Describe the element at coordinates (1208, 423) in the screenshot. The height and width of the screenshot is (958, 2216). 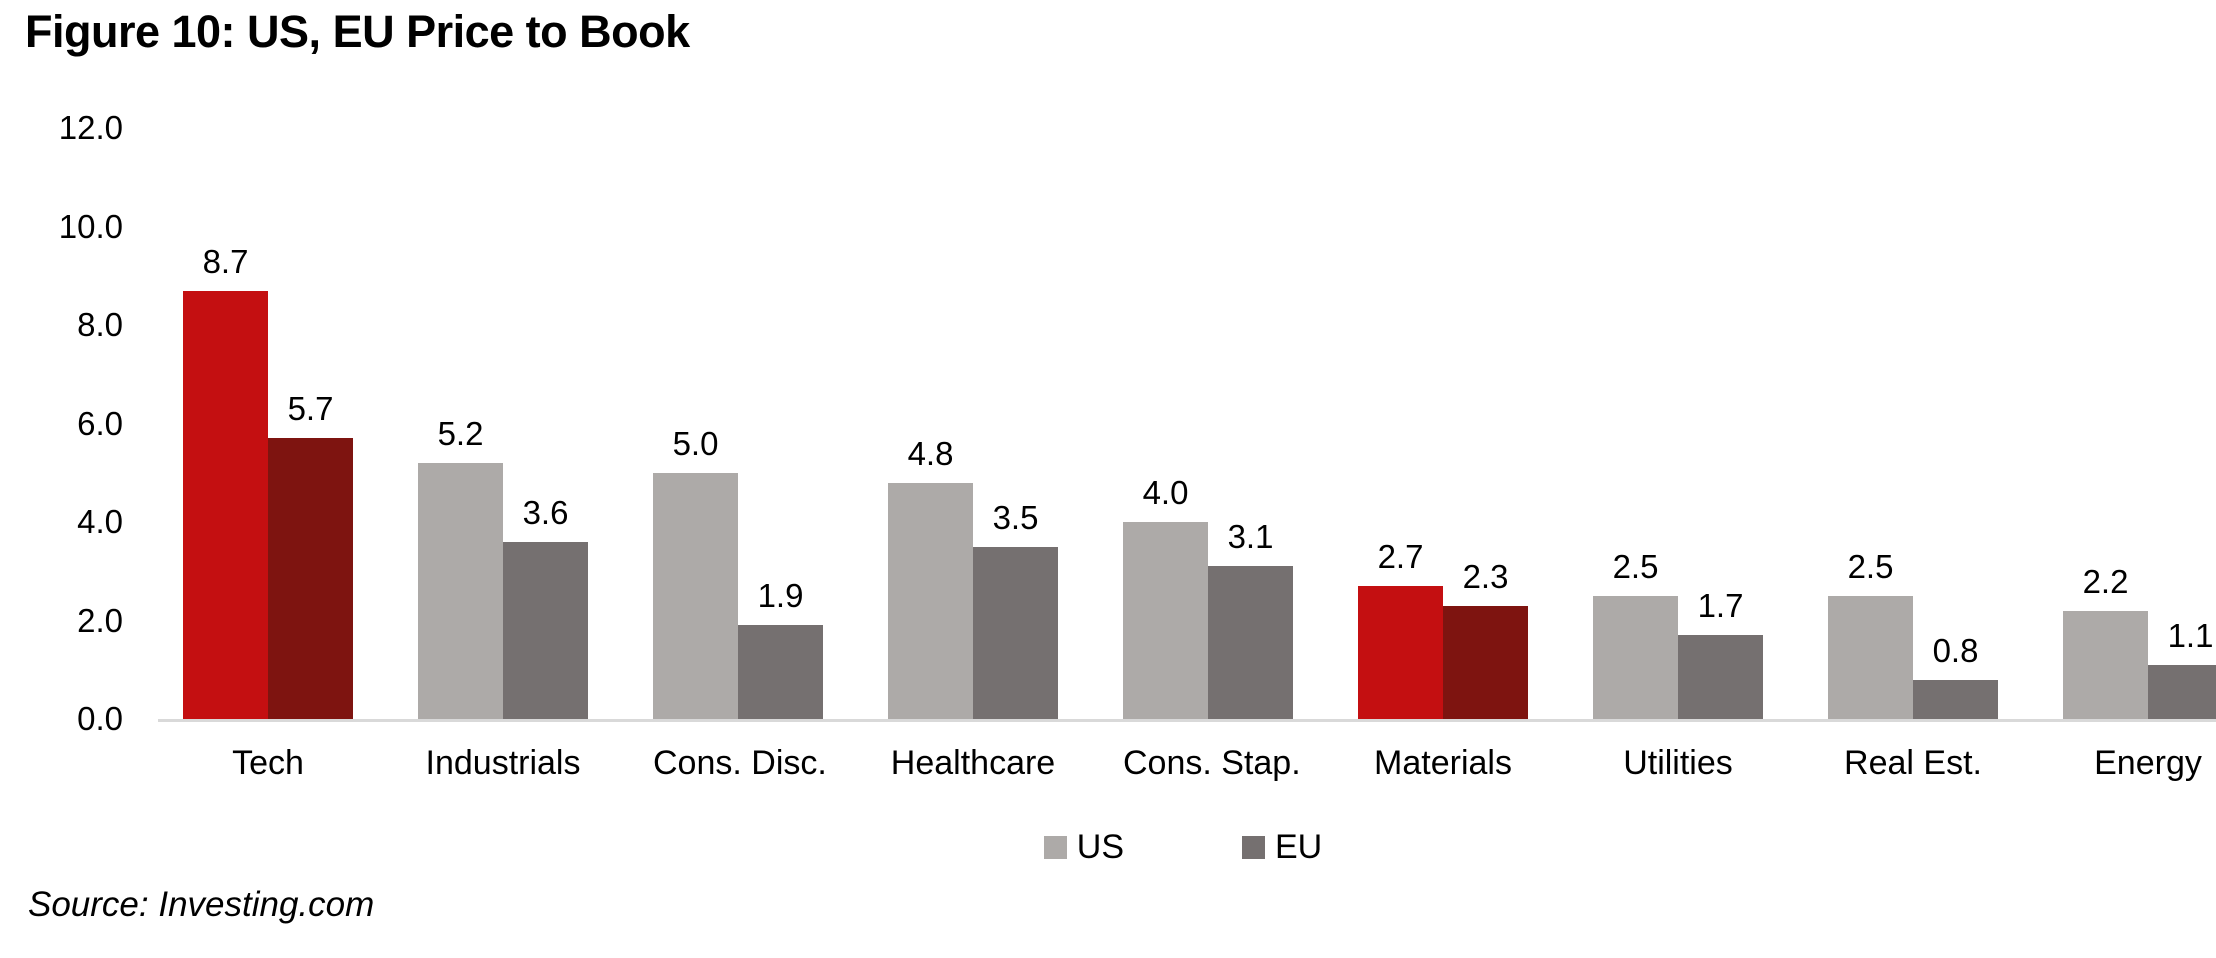
I see `bar-group-cons-stap: 4.0 3.1` at that location.